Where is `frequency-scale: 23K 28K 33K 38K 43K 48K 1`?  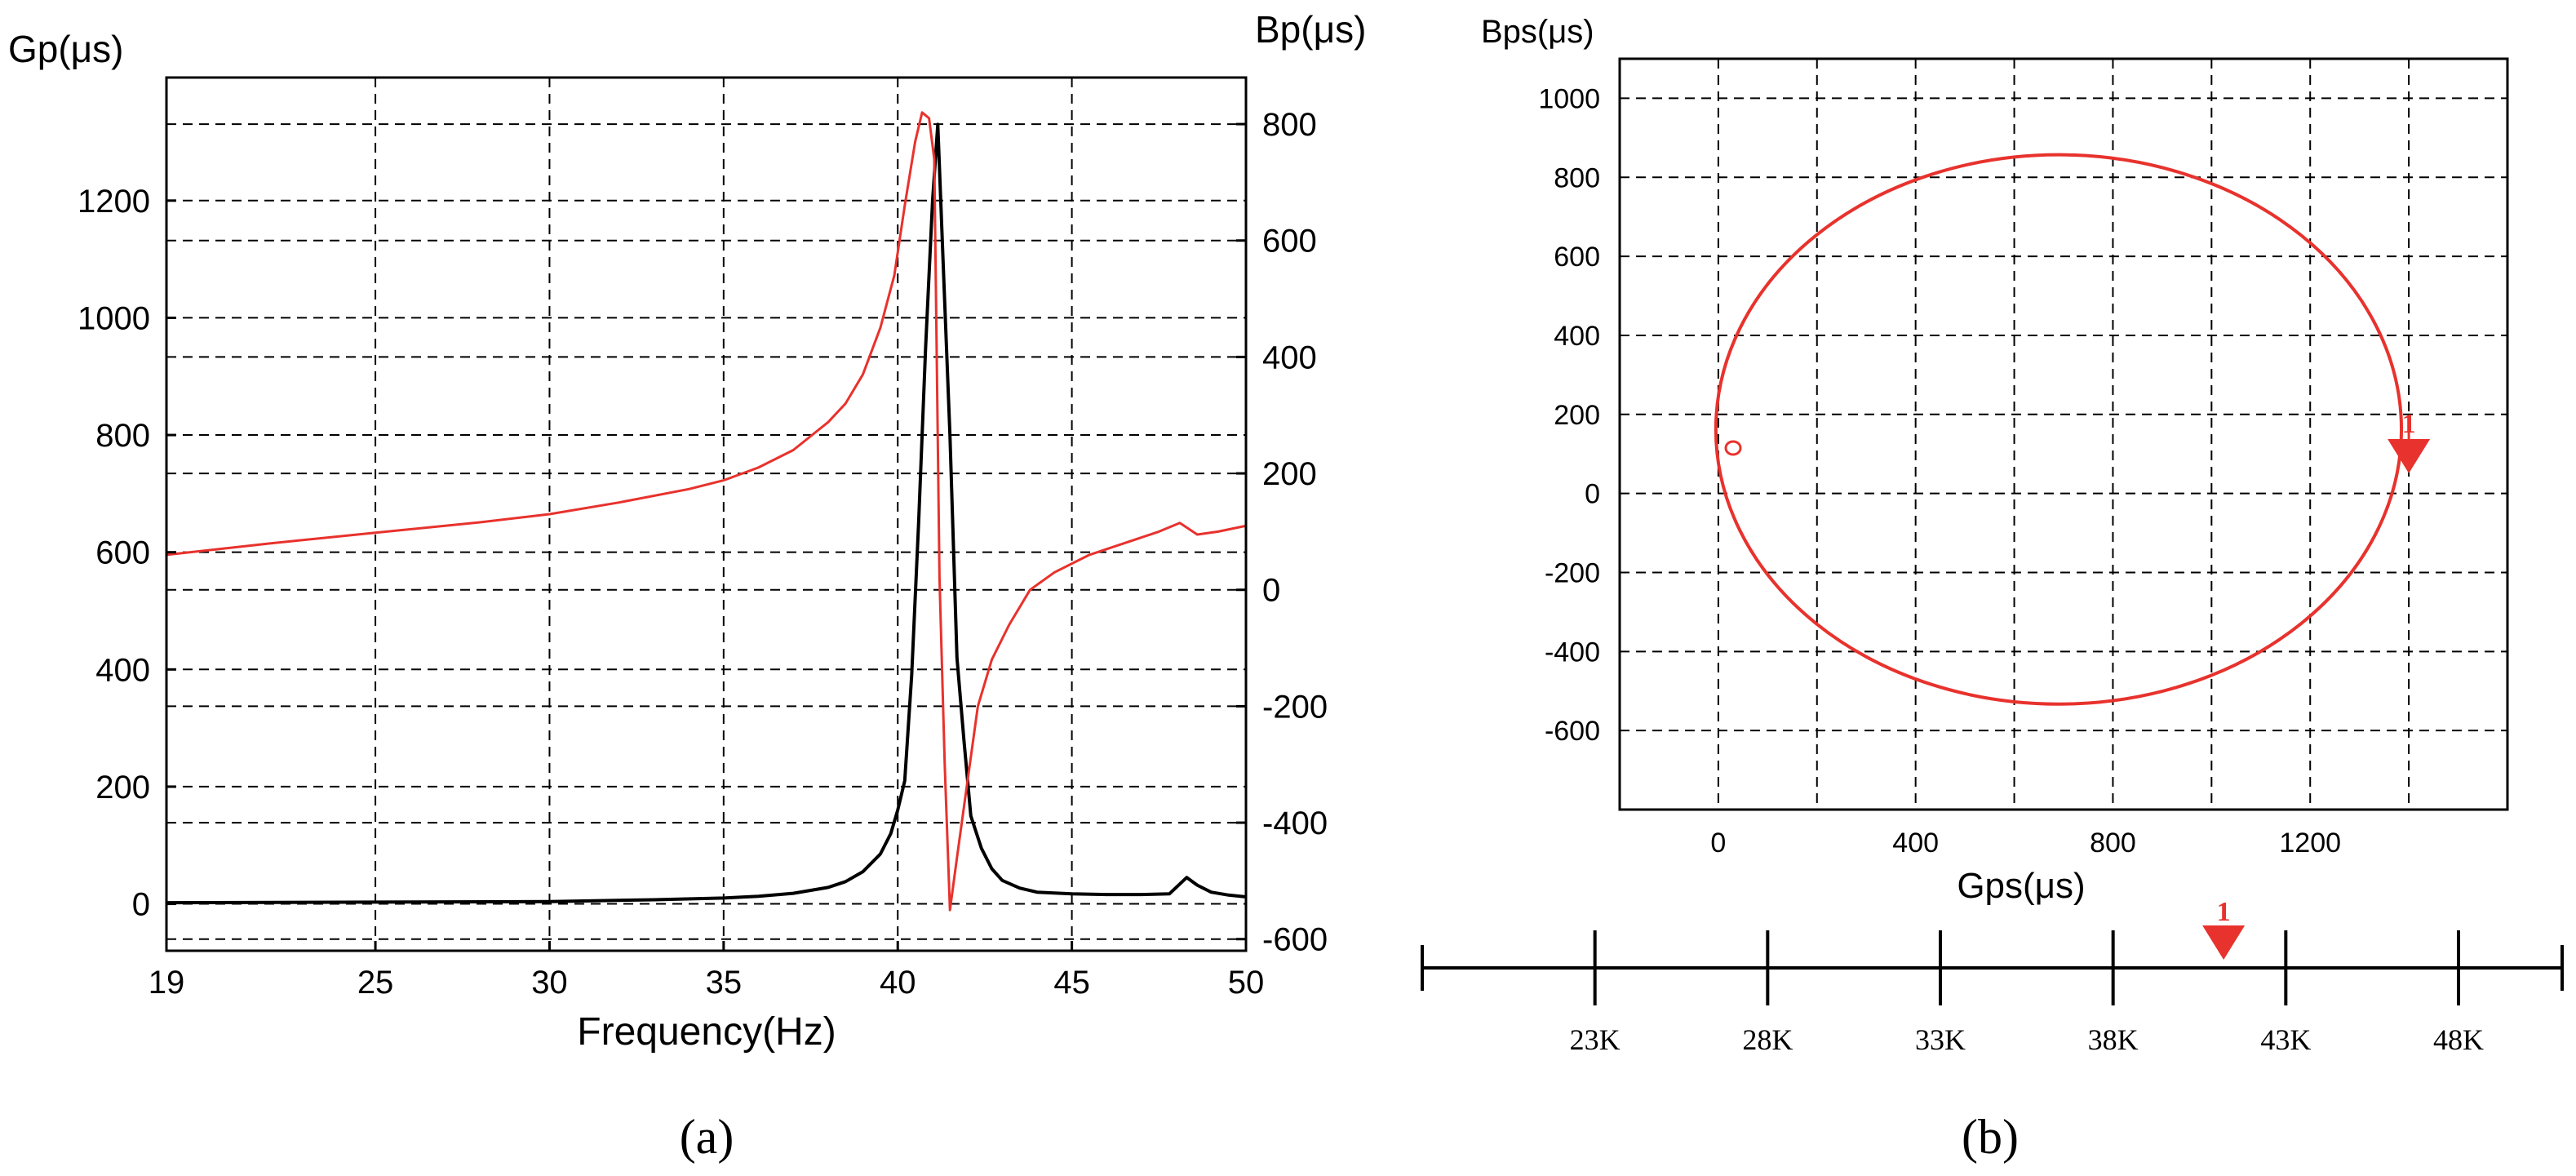 frequency-scale: 23K 28K 33K 38K 43K 48K 1 is located at coordinates (1992, 976).